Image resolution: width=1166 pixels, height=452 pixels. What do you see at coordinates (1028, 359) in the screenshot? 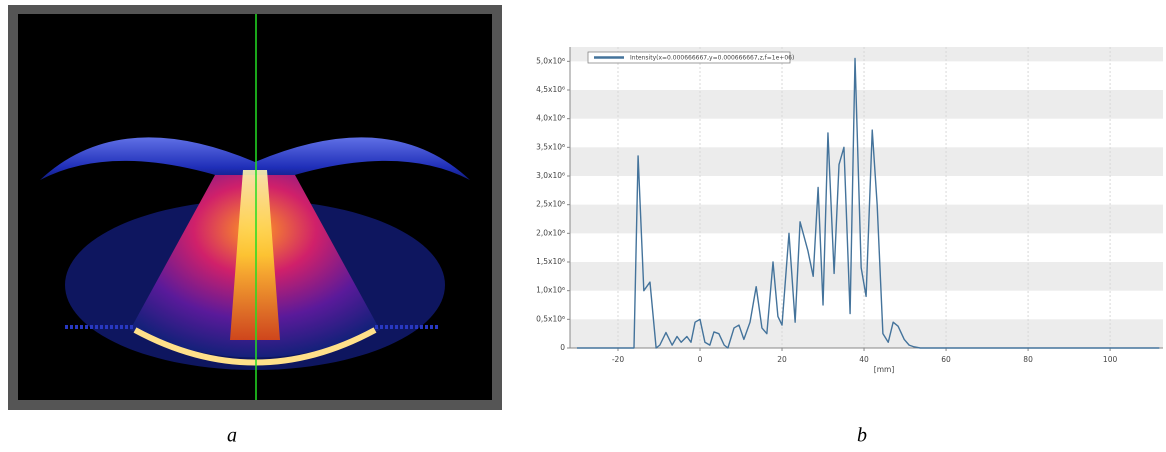
I see `x-tick-label: 80` at bounding box center [1028, 359].